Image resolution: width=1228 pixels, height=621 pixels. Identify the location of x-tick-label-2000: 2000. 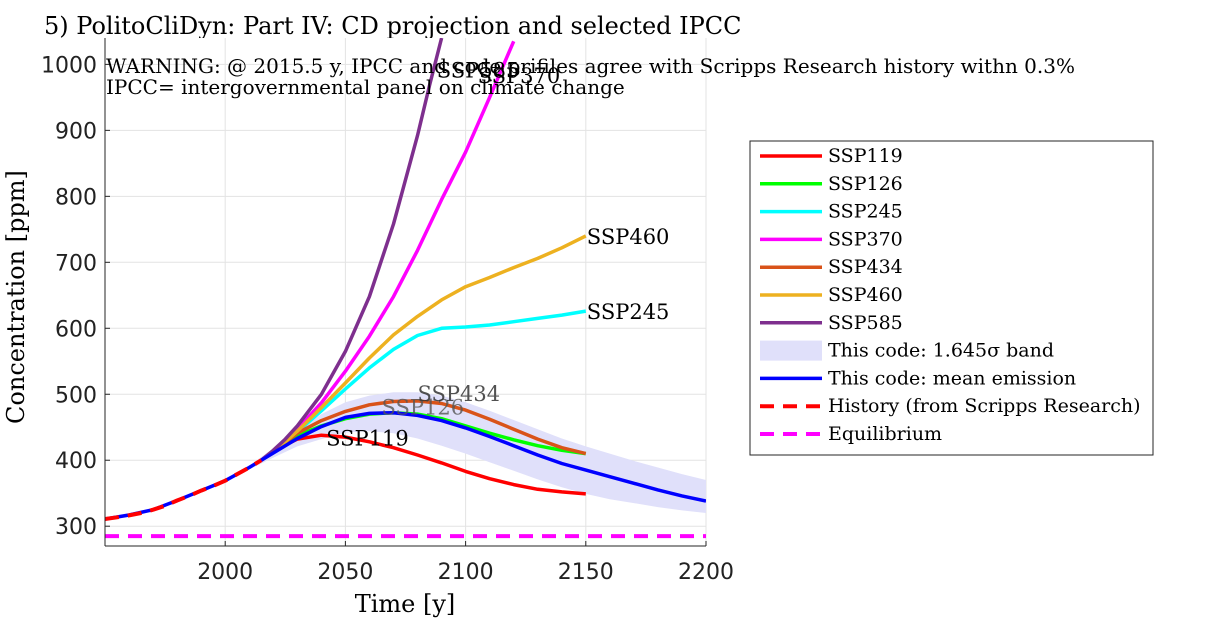
(225, 572).